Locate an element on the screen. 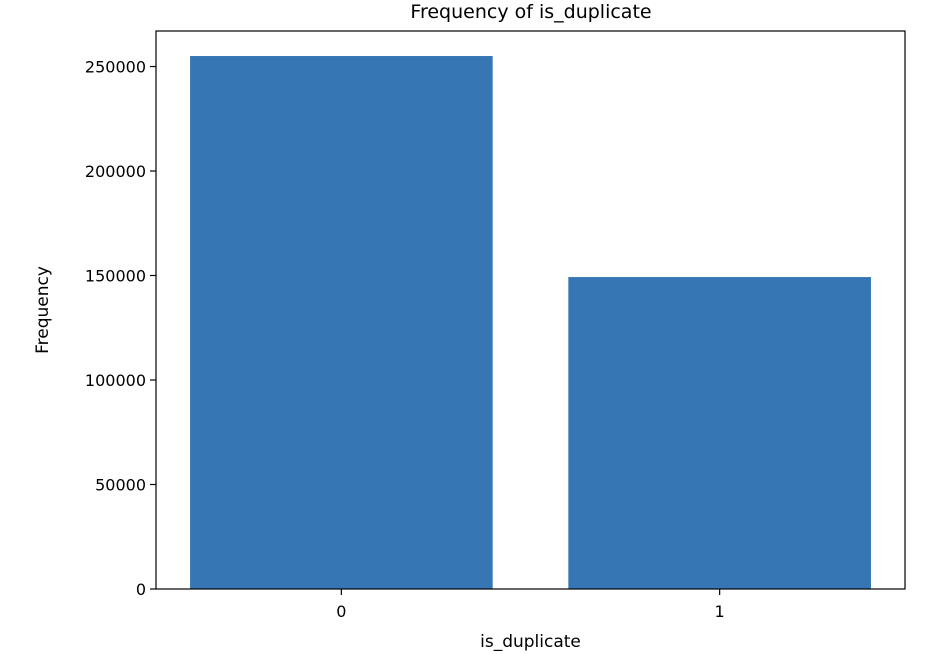 This screenshot has width=946, height=654. y-axis-title: Frequency is located at coordinates (43, 310).